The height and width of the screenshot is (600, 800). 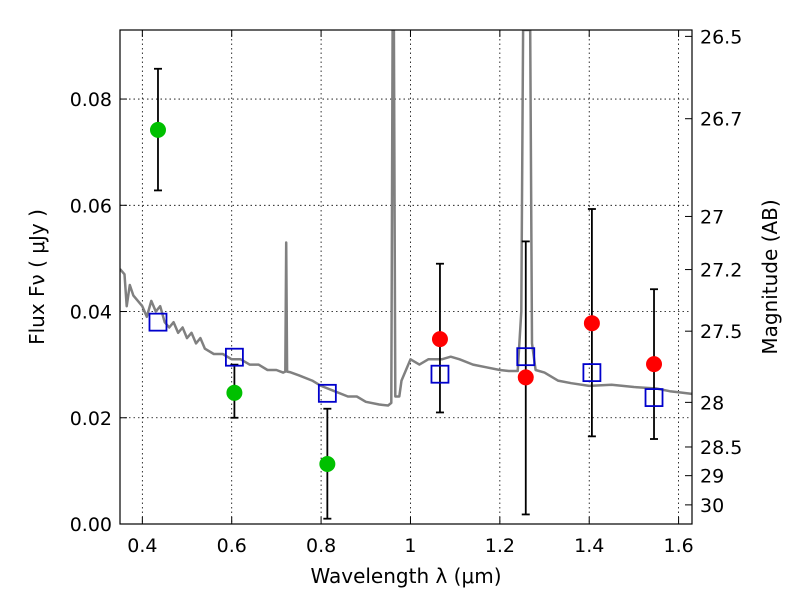 What do you see at coordinates (91, 206) in the screenshot?
I see `y-tick-label: 0.06` at bounding box center [91, 206].